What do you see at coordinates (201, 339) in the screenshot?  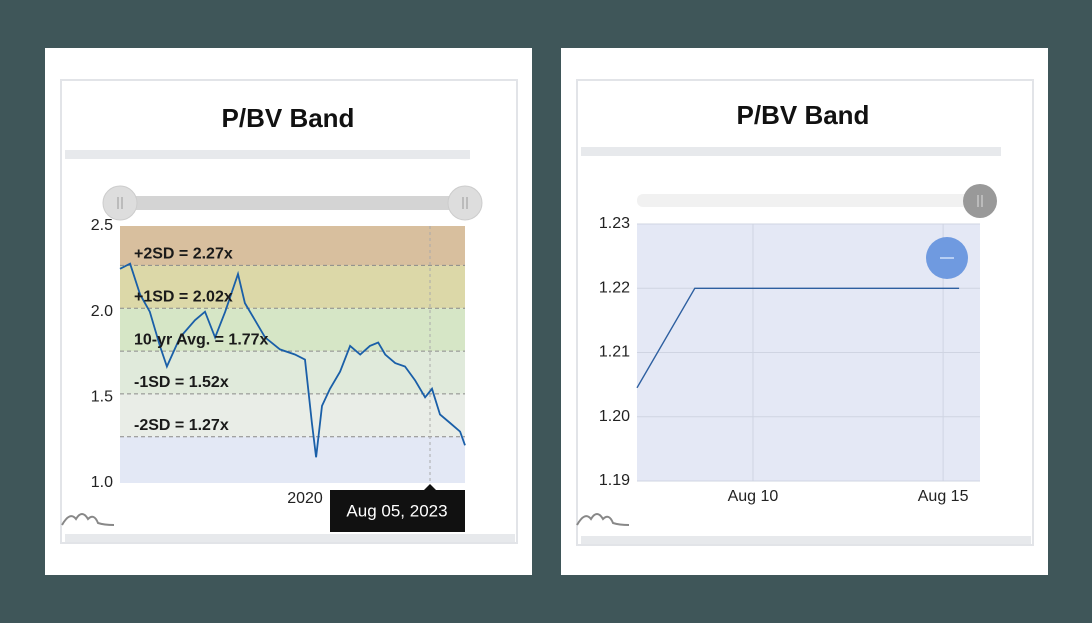 I see `band-label: 10-yr Avg. = 1.77x` at bounding box center [201, 339].